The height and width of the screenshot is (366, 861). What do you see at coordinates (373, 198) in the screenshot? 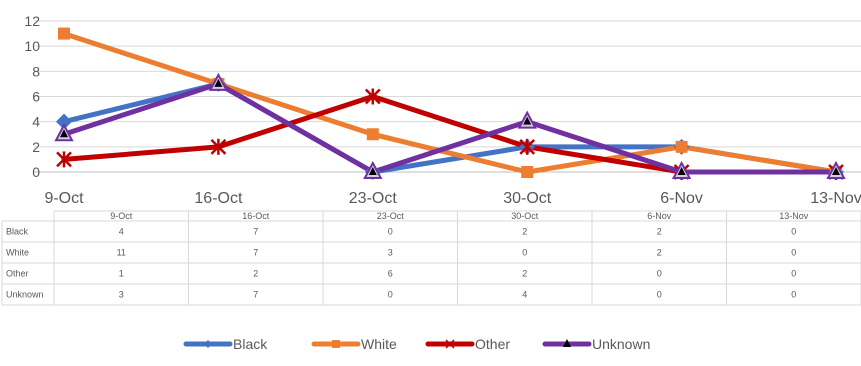
I see `x-tick-label: 23-Oct` at bounding box center [373, 198].